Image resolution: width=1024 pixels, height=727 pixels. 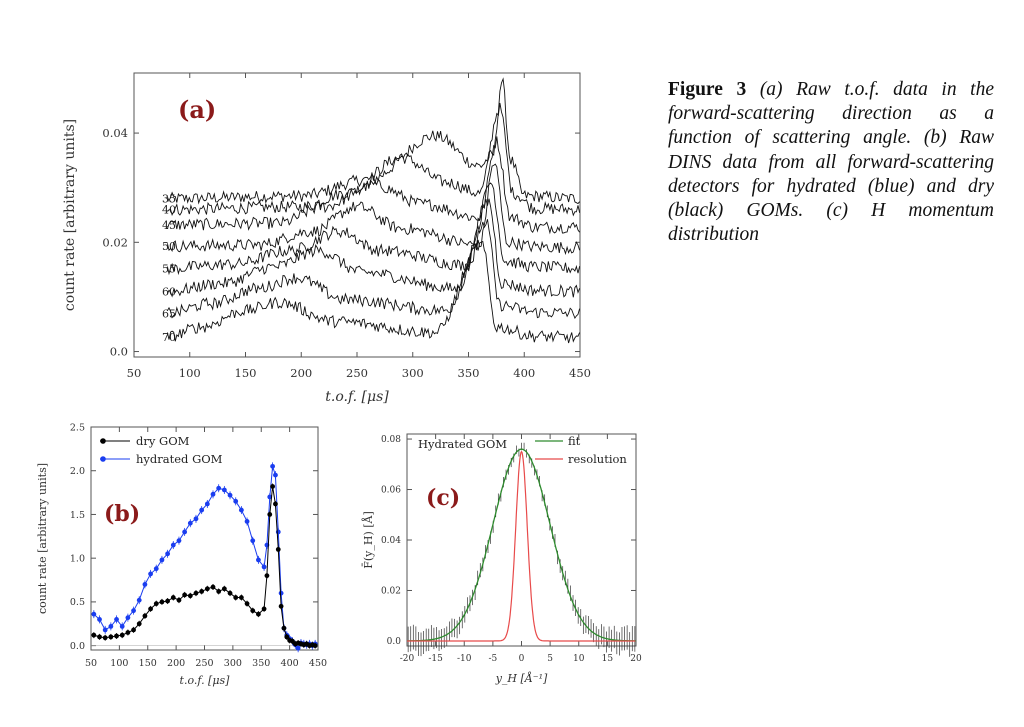 What do you see at coordinates (70, 215) in the screenshot?
I see `y-axis-label: count rate [arbitrary units]` at bounding box center [70, 215].